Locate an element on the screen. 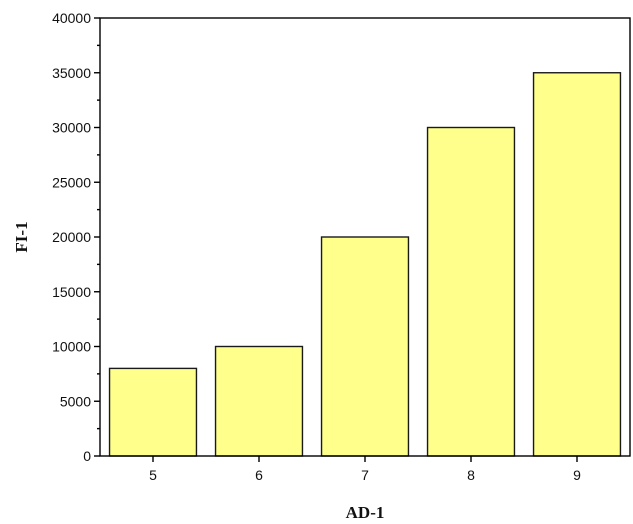 The height and width of the screenshot is (524, 633). y-tick-label-35000: 35000 is located at coordinates (71, 73).